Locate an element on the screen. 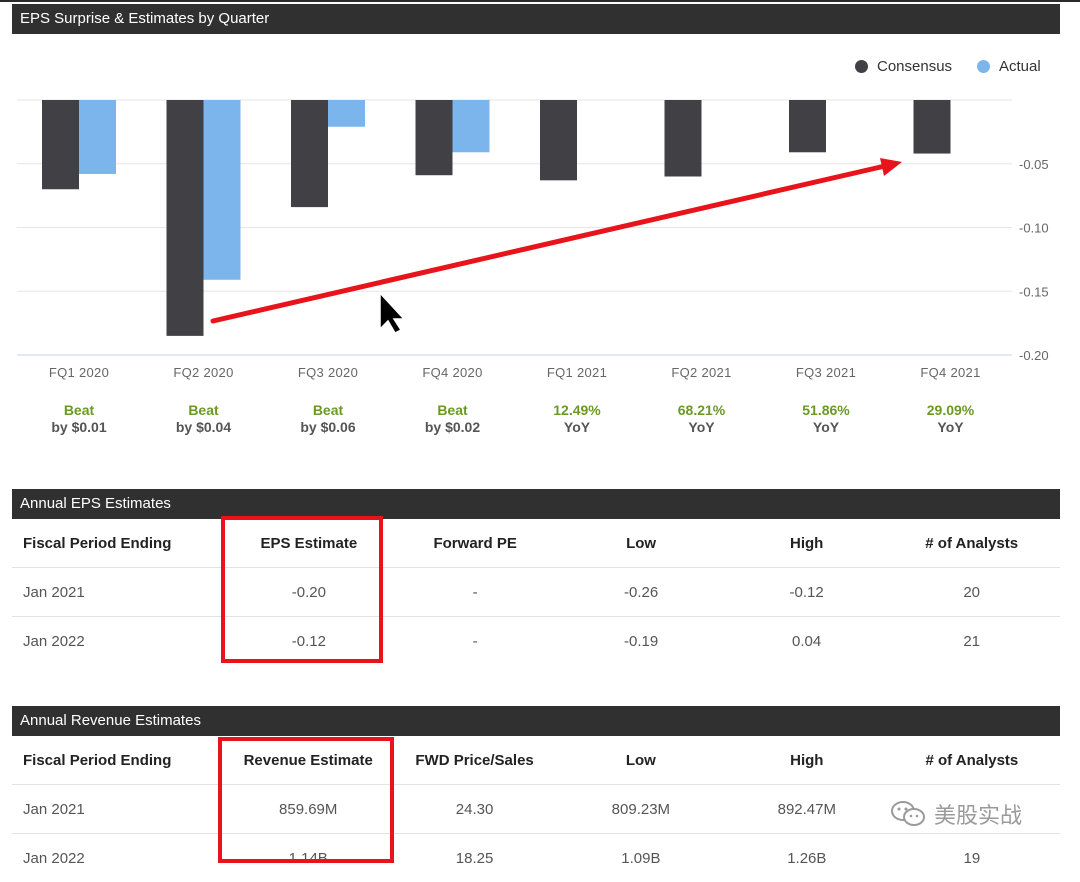 The height and width of the screenshot is (882, 1080). surprise-result: 29.09% is located at coordinates (951, 410).